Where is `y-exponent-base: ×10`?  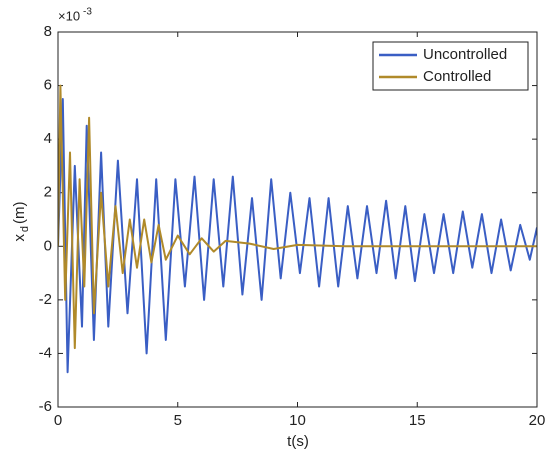
y-exponent-base: ×10 is located at coordinates (69, 15).